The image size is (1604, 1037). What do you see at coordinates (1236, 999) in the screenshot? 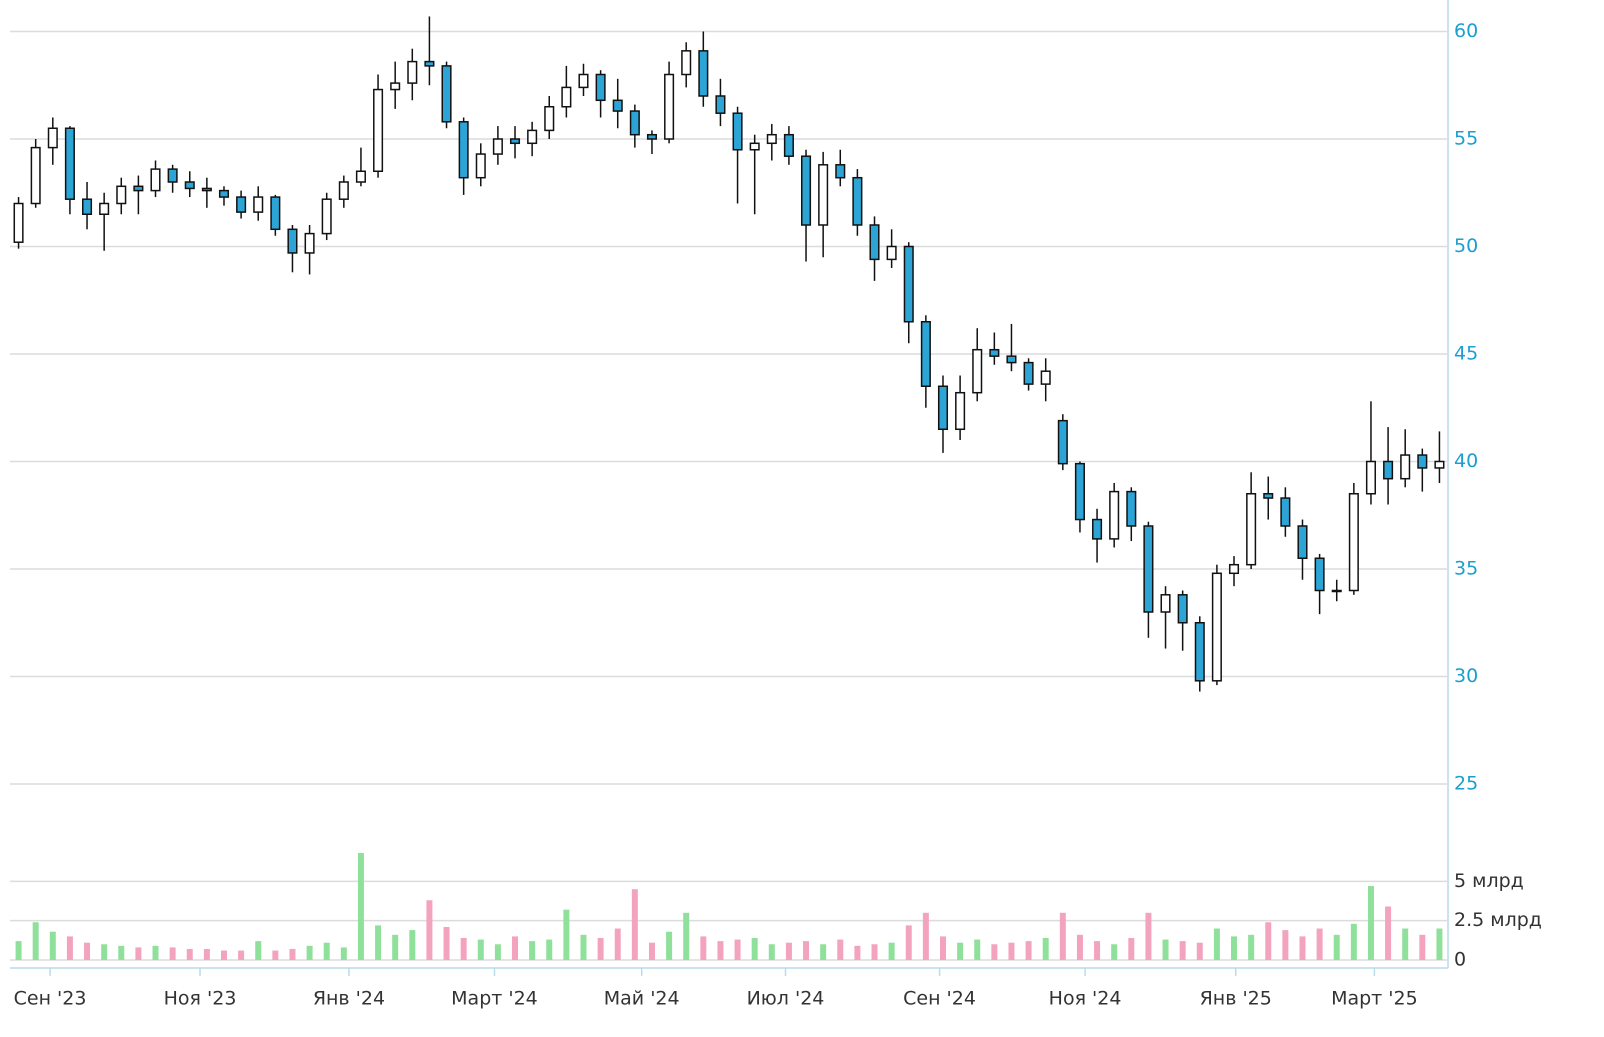
I see `x-tick-label: Янв '25` at bounding box center [1236, 999].